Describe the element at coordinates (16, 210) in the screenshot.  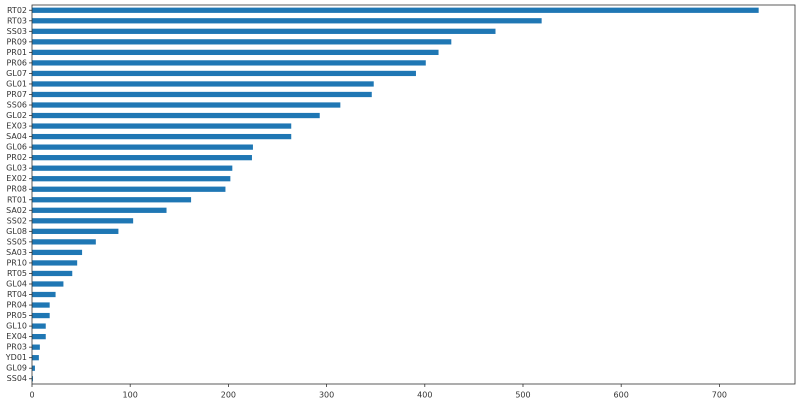
I see `y-tick-label: SA02` at that location.